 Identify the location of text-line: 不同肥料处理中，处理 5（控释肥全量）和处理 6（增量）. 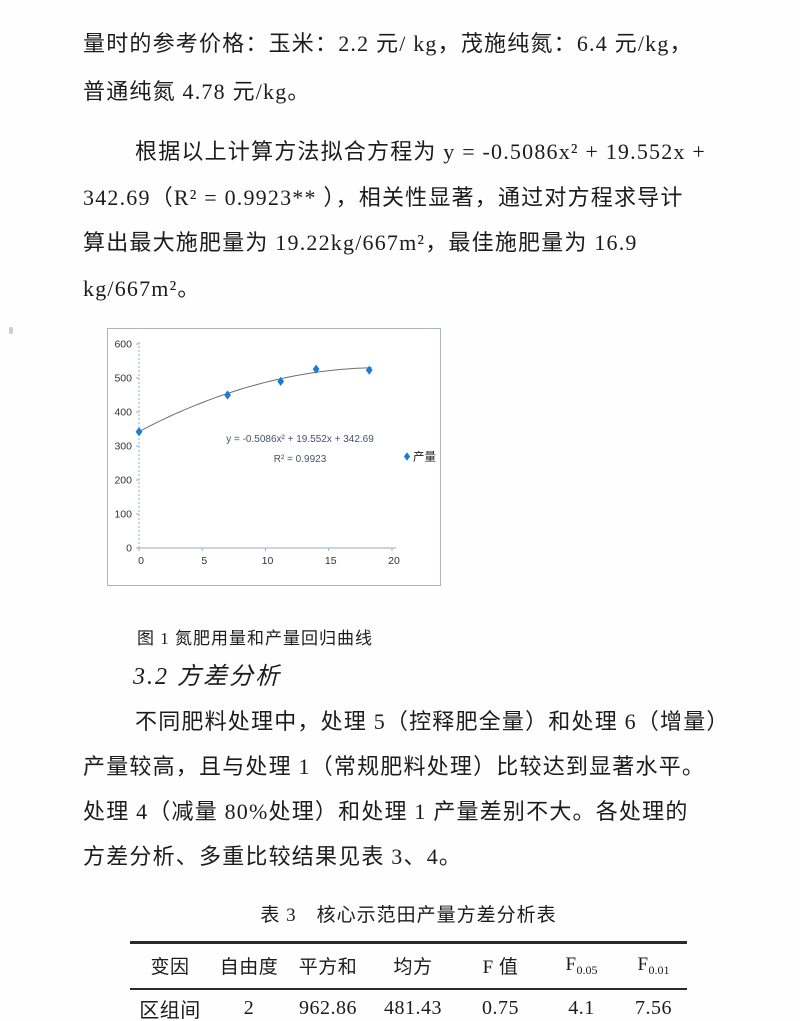
(432, 721).